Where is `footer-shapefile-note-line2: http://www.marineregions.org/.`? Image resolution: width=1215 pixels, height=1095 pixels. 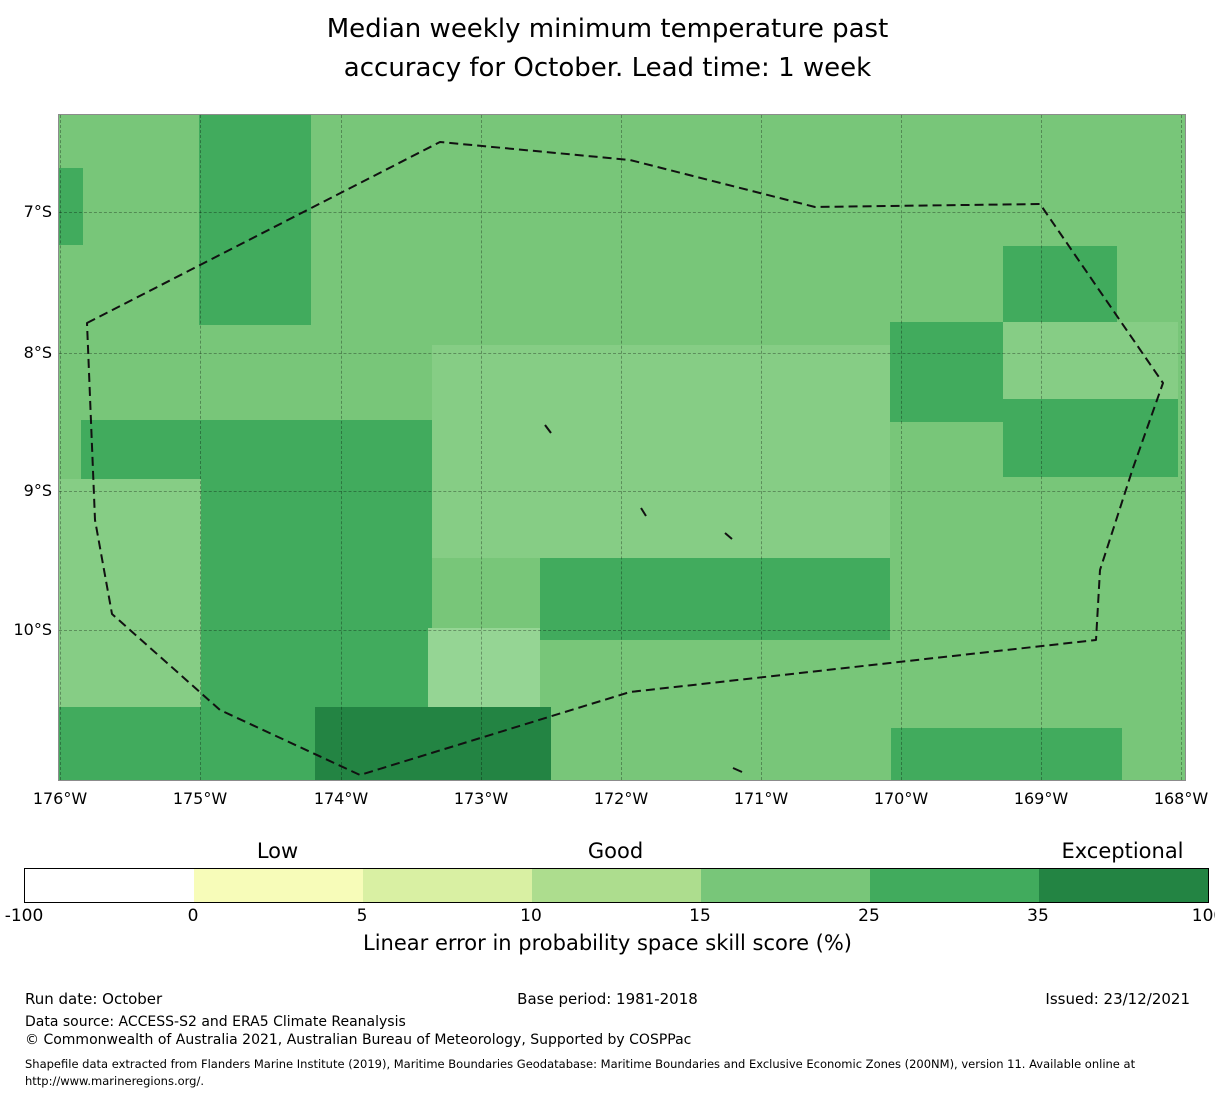
footer-shapefile-note-line2: http://www.marineregions.org/. is located at coordinates (114, 1081).